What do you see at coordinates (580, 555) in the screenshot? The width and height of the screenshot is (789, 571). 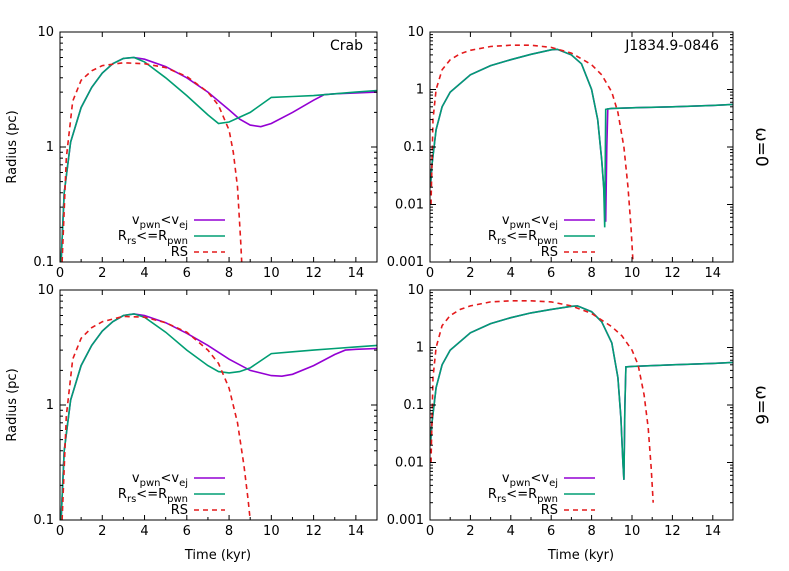 I see `x-axis-label-right: Time (kyr)` at bounding box center [580, 555].